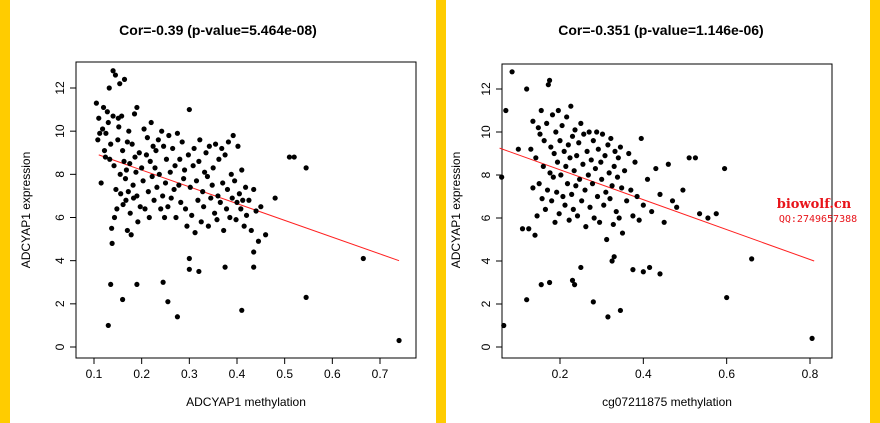 The width and height of the screenshot is (880, 423). I want to click on chart-title: Cor=-0.39 (p-value=5.464e-08), so click(218, 30).